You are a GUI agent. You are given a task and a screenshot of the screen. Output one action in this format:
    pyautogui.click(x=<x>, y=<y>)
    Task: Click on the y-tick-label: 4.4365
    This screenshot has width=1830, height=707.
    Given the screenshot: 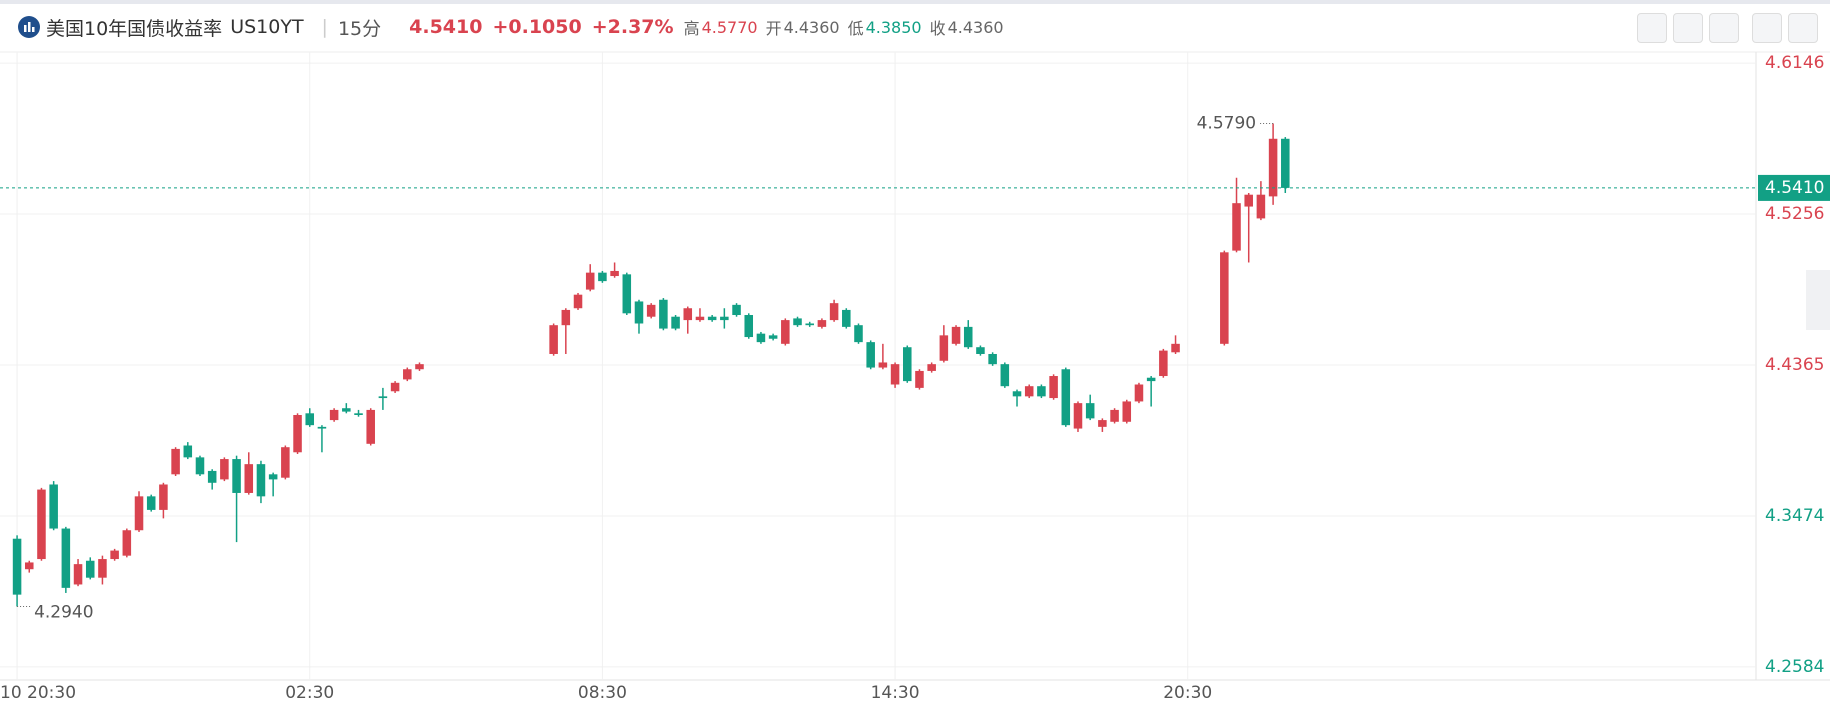 What is the action you would take?
    pyautogui.click(x=1794, y=365)
    